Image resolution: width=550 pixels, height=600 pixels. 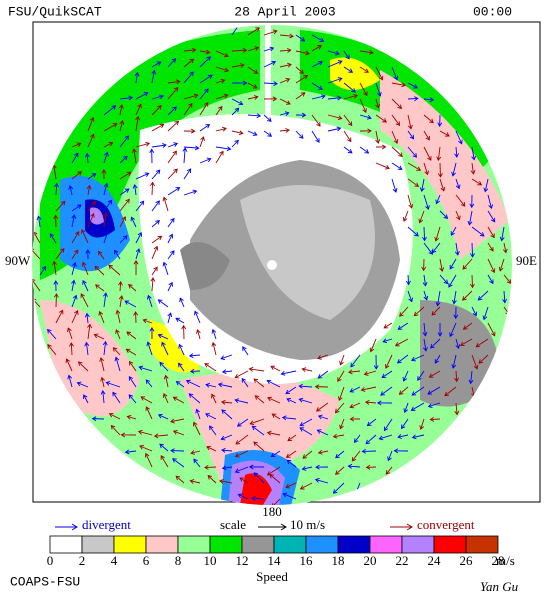 What do you see at coordinates (178, 560) in the screenshot?
I see `colorbar-tick-label: 8` at bounding box center [178, 560].